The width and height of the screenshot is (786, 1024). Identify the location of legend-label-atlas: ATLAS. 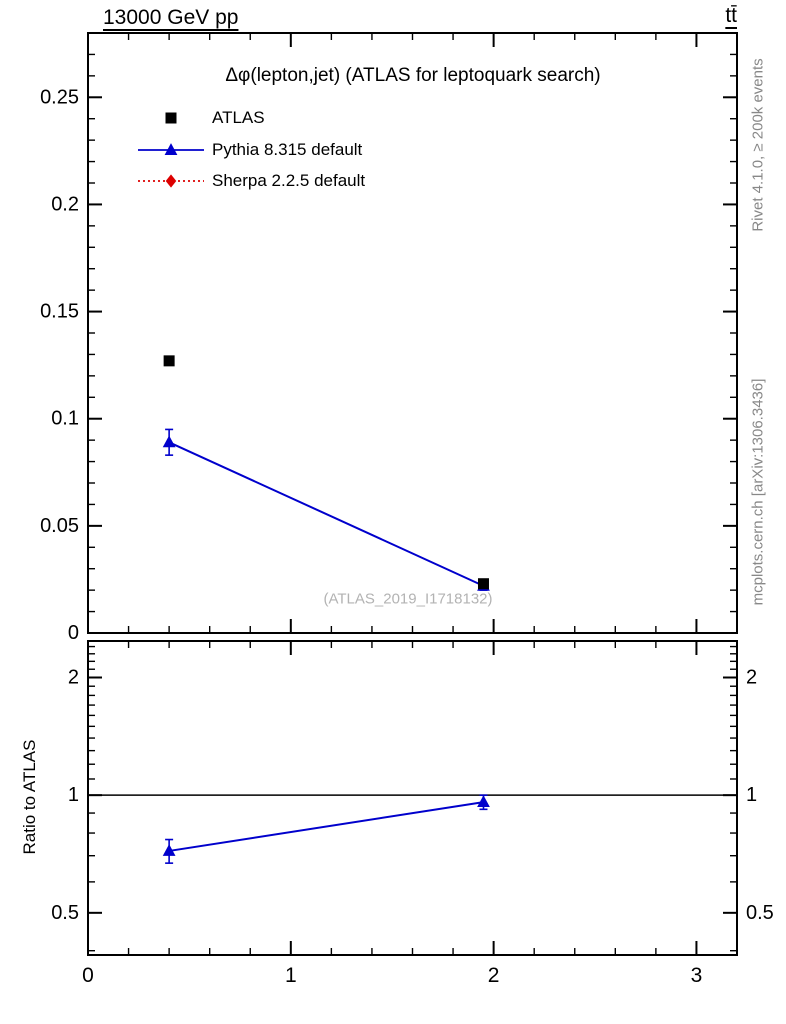
(238, 117).